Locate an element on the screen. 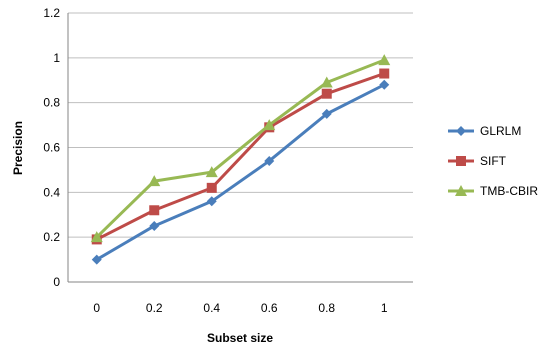  x-tick-label: 0.8 is located at coordinates (326, 308).